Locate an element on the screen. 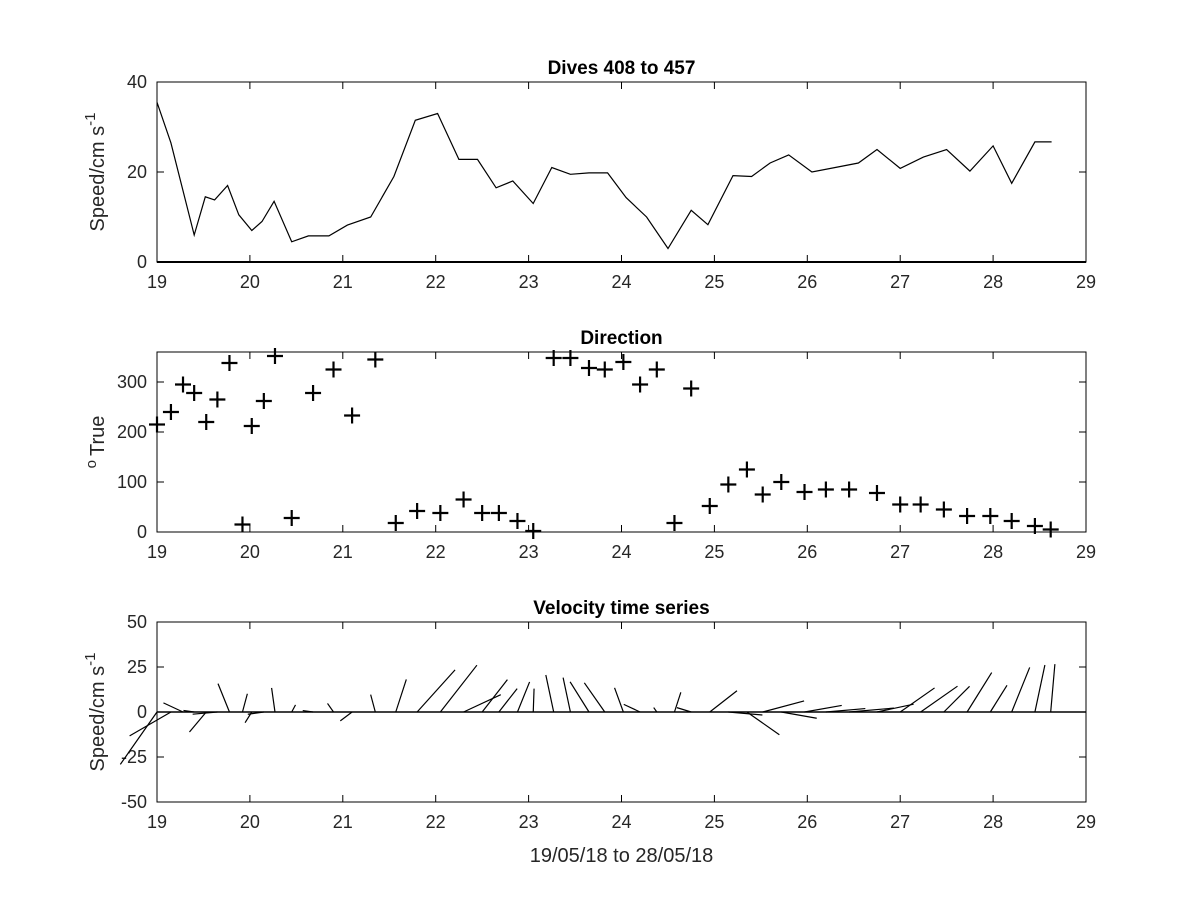  y-tick-label: 300 is located at coordinates (132, 382).